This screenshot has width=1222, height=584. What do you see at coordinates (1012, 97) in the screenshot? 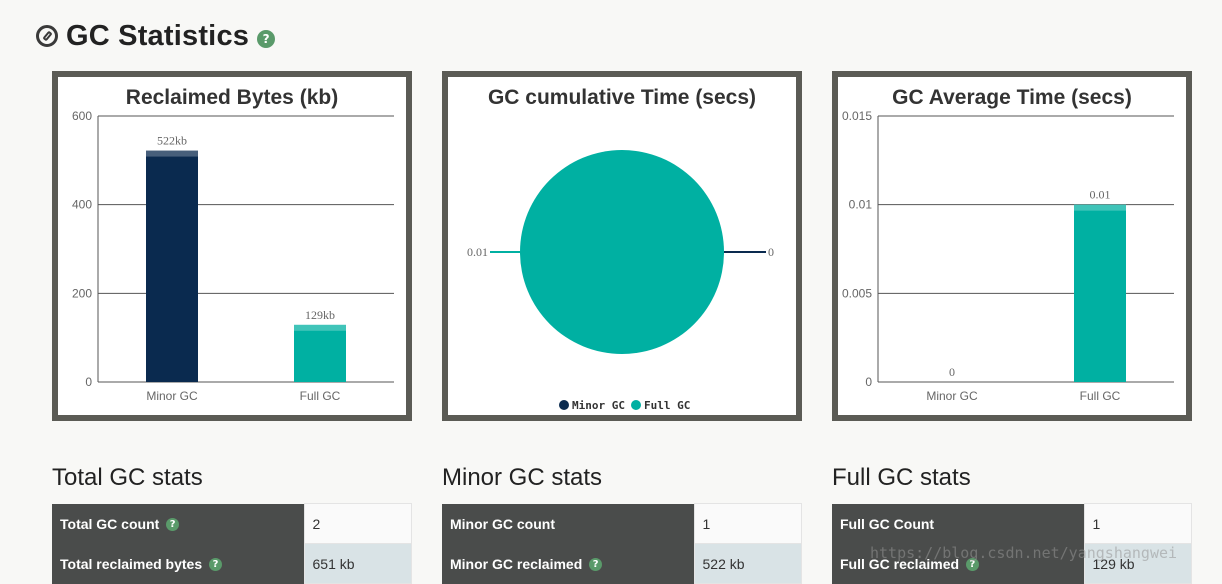
I see `chart-title: GC Average Time (secs)` at bounding box center [1012, 97].